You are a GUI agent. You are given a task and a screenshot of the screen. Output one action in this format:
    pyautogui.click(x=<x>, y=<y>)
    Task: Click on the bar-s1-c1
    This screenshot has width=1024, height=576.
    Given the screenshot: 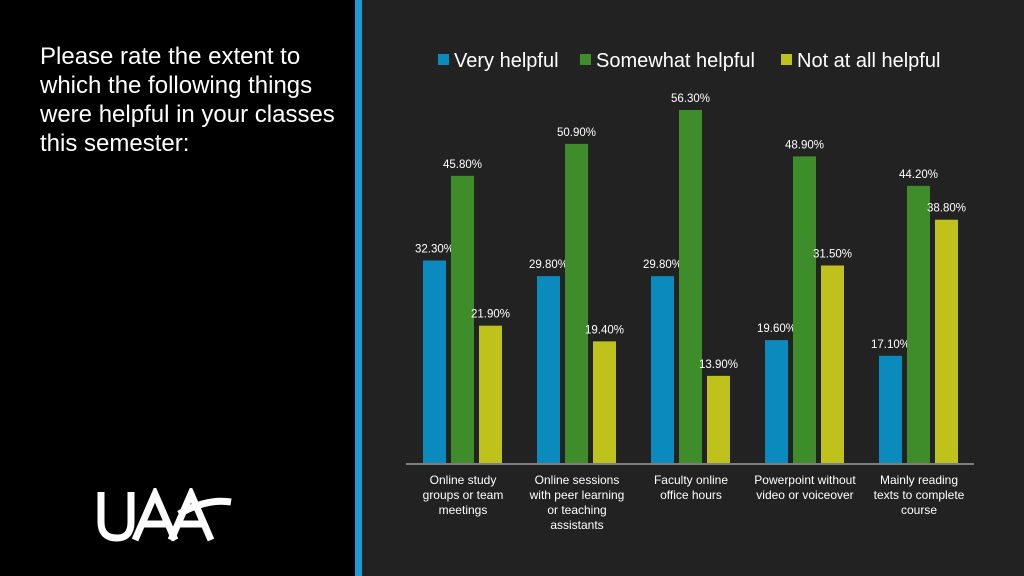 What is the action you would take?
    pyautogui.click(x=434, y=361)
    